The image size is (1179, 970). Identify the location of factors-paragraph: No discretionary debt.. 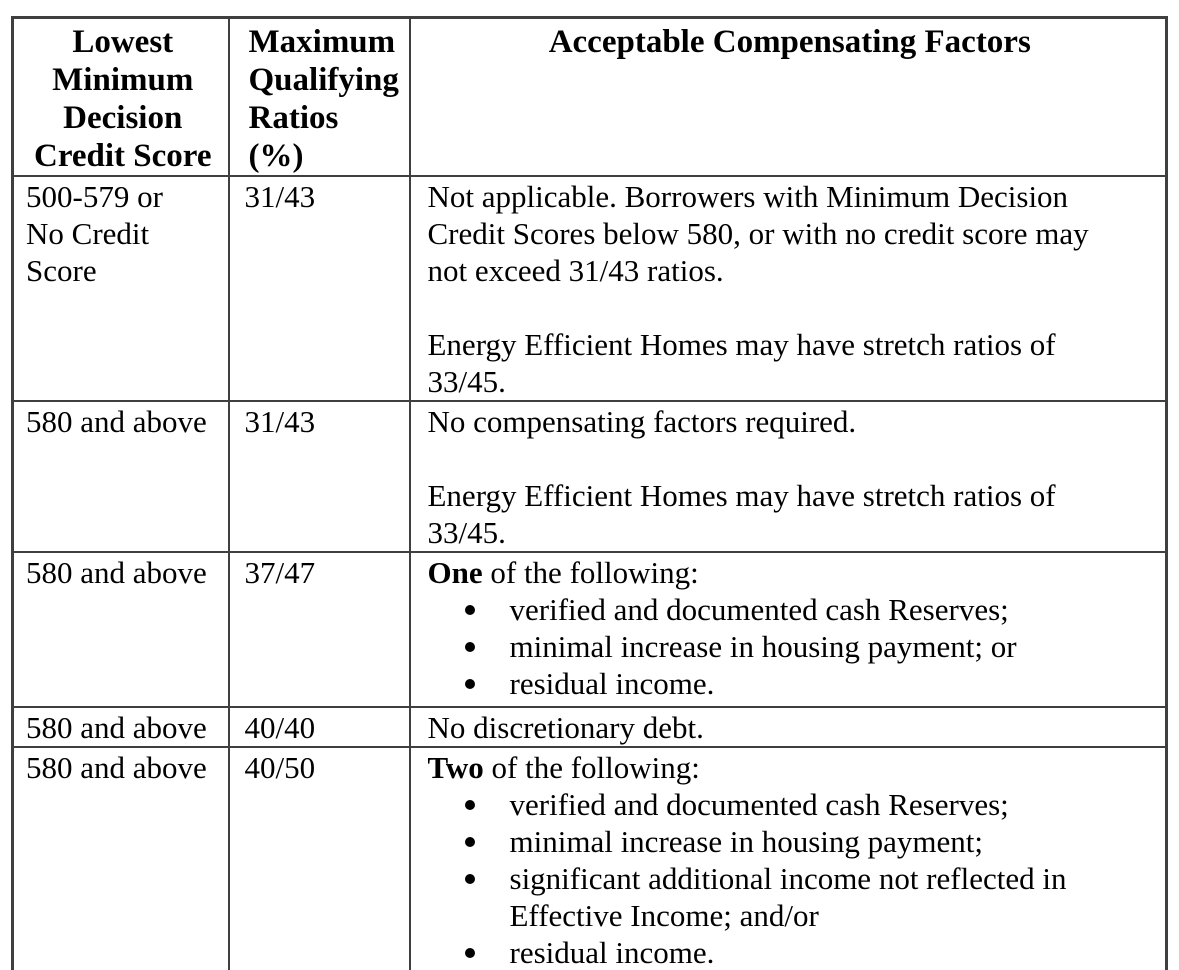
(565, 727).